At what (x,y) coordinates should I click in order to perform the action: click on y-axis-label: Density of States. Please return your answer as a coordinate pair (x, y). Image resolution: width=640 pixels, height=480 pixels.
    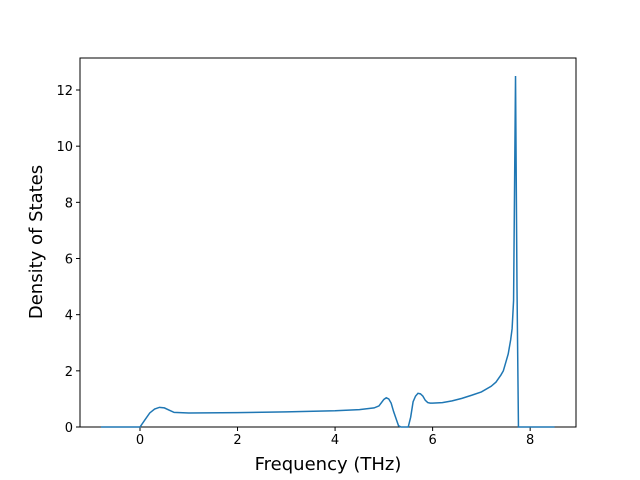
    Looking at the image, I should click on (36, 242).